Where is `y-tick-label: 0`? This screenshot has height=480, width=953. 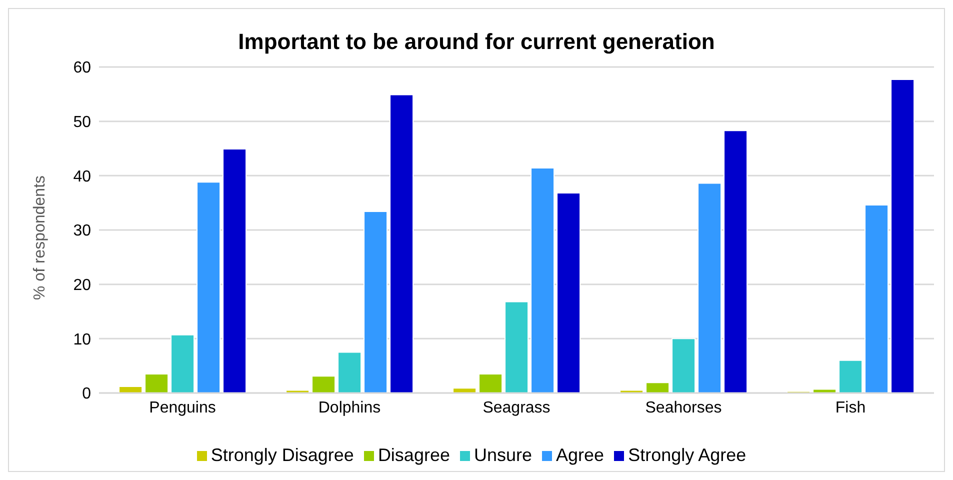
y-tick-label: 0 is located at coordinates (87, 394).